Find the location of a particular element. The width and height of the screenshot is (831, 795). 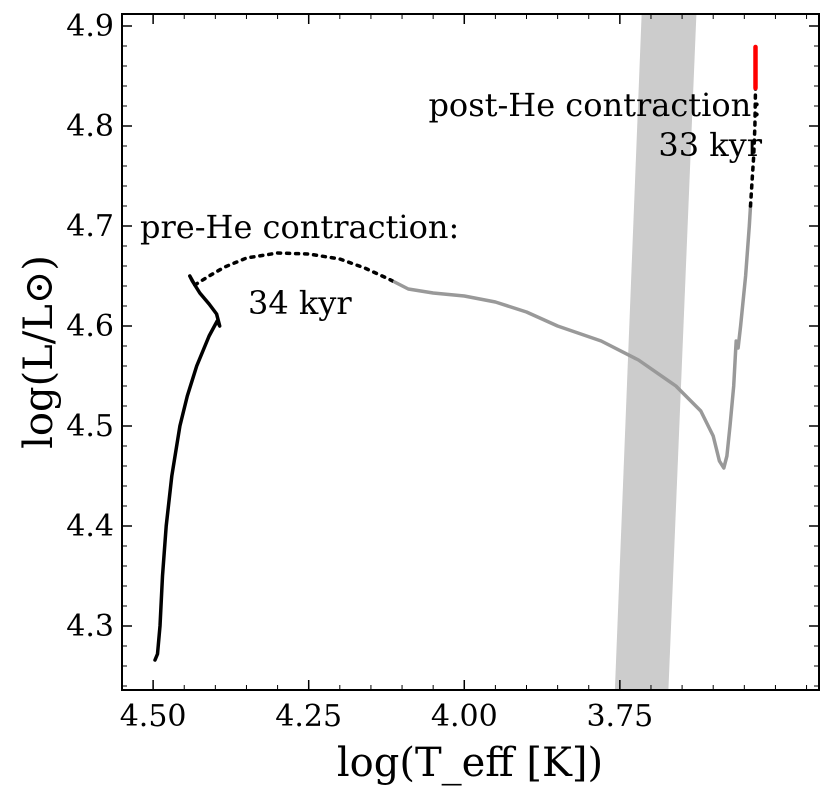

y-tick-label: 4.9 is located at coordinates (90, 26).